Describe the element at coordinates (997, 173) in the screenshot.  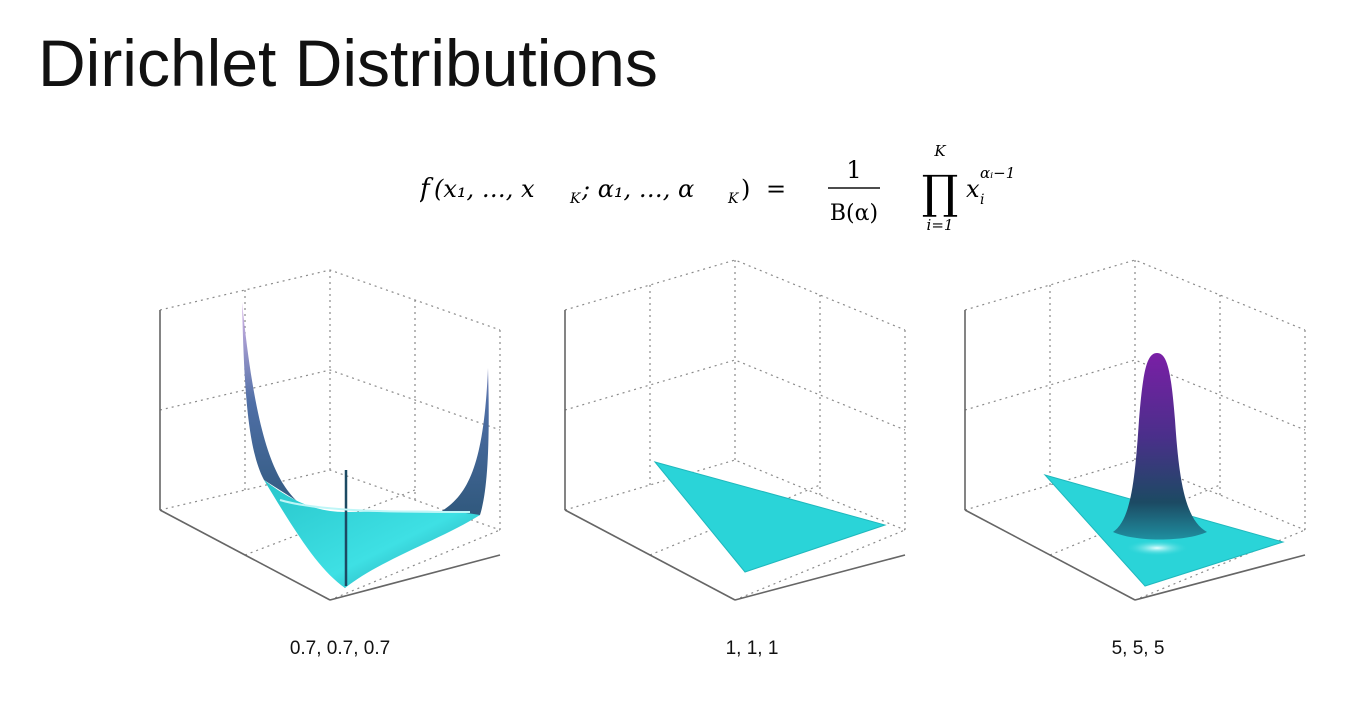
I see `formula-exponent: αᵢ−1` at that location.